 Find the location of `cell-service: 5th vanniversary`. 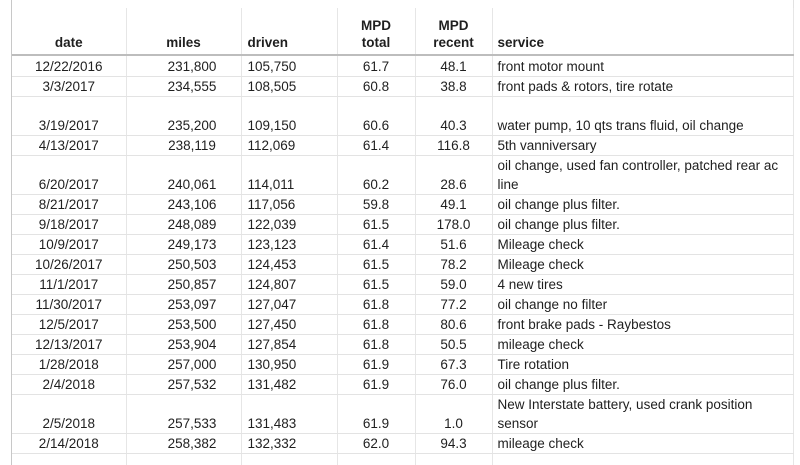

cell-service: 5th vanniversary is located at coordinates (643, 145).